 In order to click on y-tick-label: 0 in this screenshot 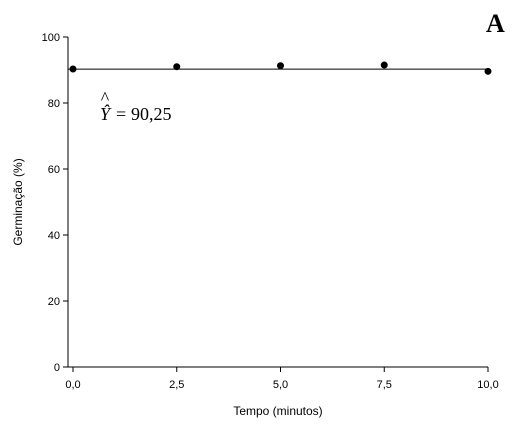, I will do `click(57, 368)`.